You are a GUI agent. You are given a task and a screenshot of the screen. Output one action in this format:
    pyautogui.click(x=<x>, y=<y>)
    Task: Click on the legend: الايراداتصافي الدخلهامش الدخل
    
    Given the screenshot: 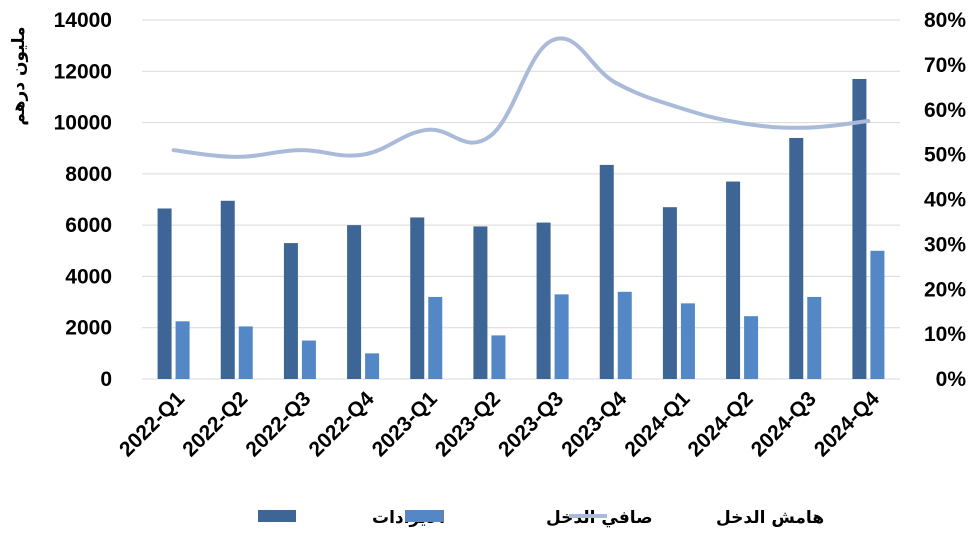 What is the action you would take?
    pyautogui.click(x=541, y=518)
    